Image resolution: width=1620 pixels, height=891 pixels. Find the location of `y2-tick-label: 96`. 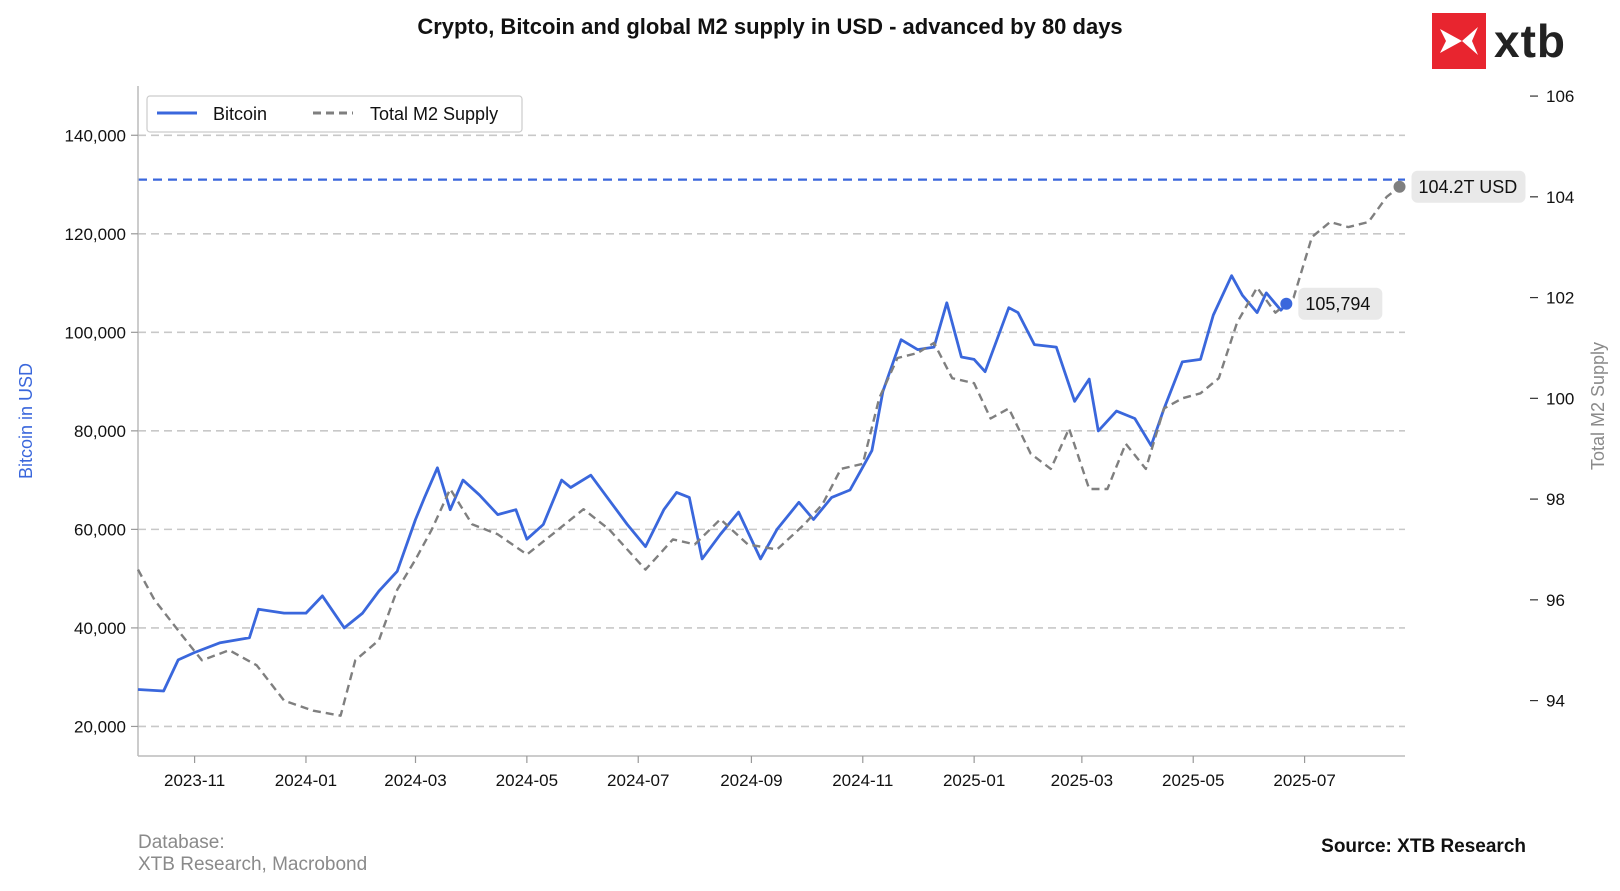

y2-tick-label: 96 is located at coordinates (1555, 600).